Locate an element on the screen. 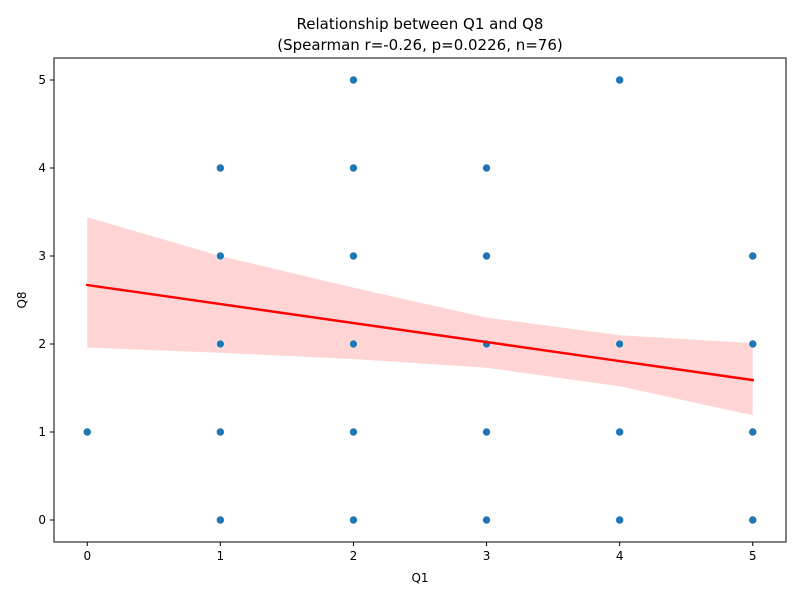  x-tick-label: 4 is located at coordinates (620, 556).